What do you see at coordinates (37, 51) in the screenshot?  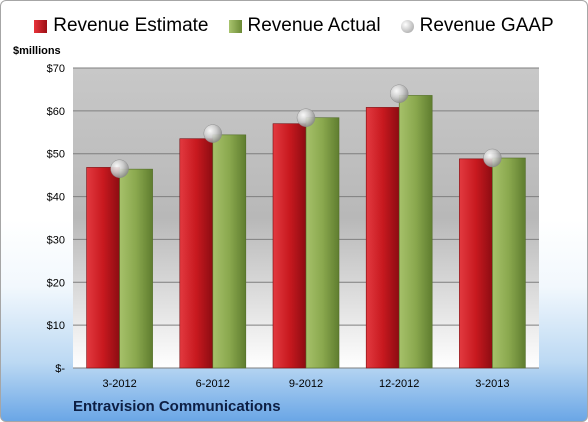 I see `y-axis-unit-label: $millions` at bounding box center [37, 51].